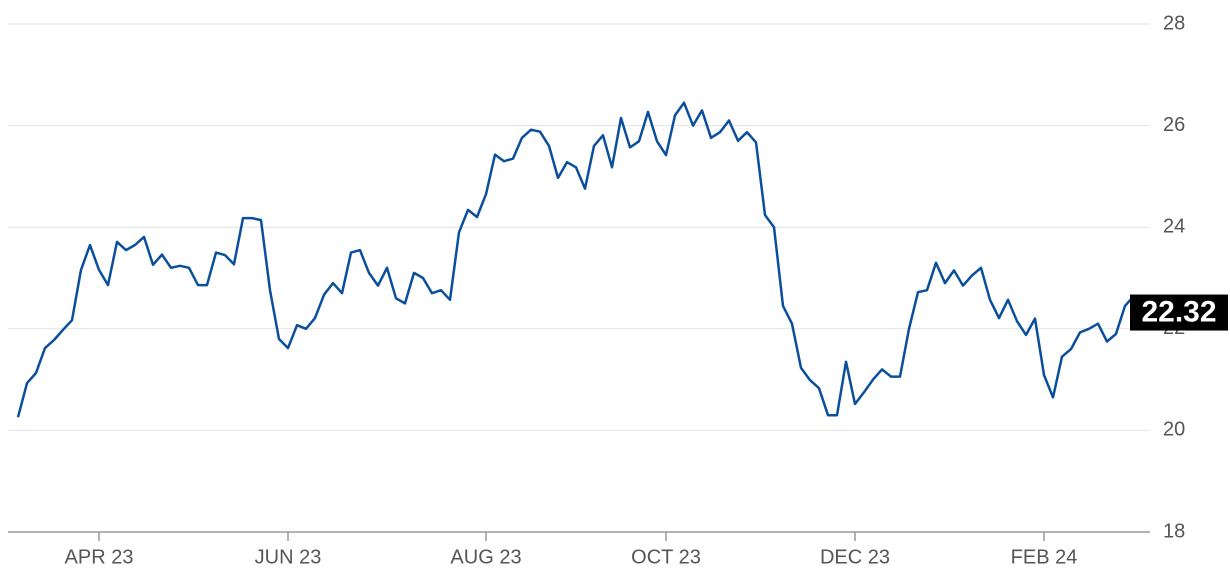 The height and width of the screenshot is (588, 1230). I want to click on x-tick-label: JUN 23, so click(288, 557).